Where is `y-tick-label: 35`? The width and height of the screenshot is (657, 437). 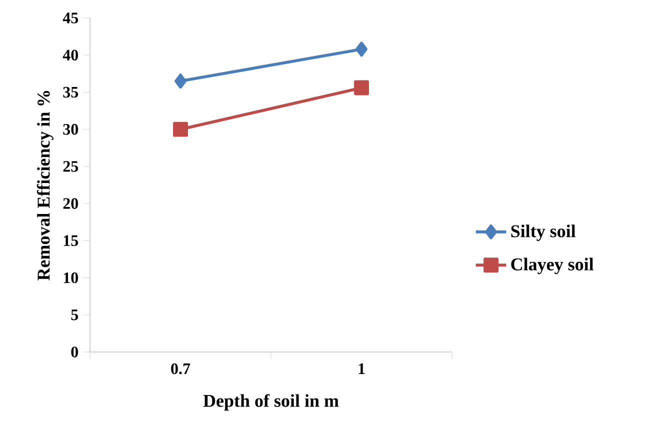 y-tick-label: 35 is located at coordinates (70, 92).